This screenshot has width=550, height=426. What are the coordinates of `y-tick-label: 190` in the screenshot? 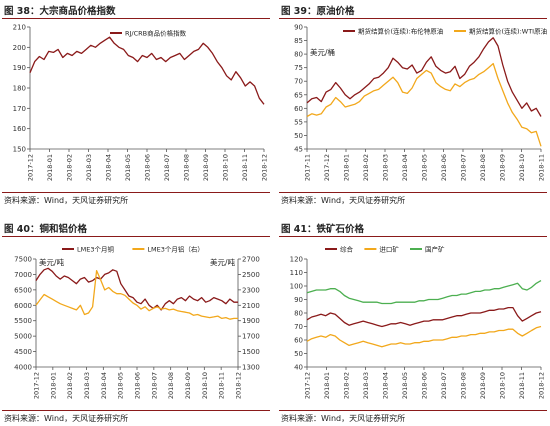 It's located at (19, 68).